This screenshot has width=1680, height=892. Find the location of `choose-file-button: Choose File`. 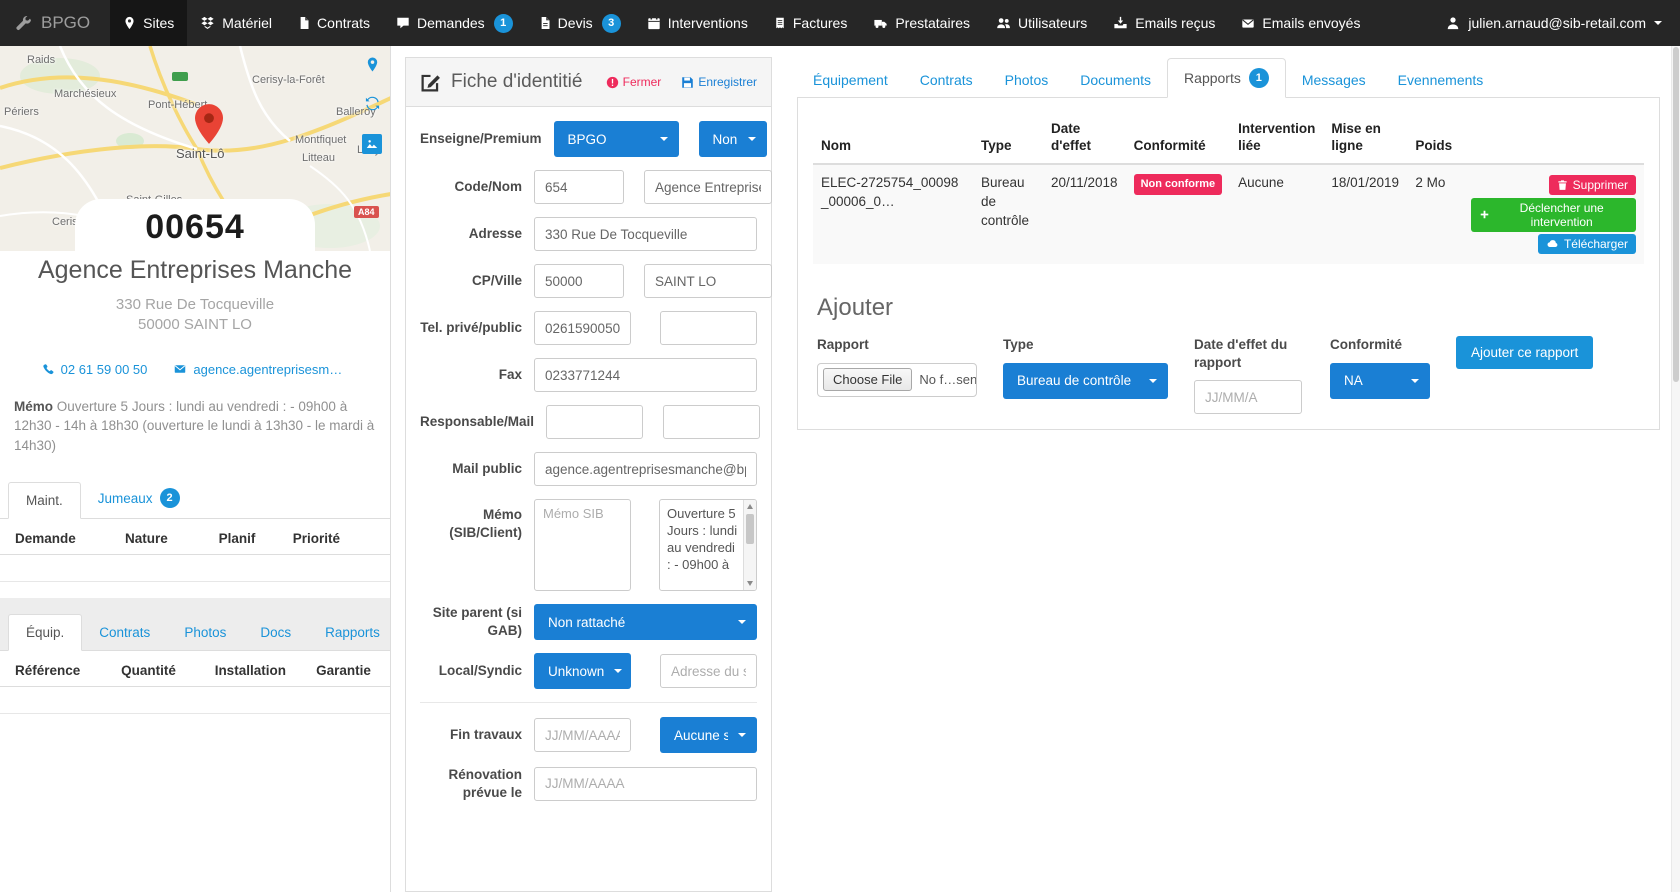

choose-file-button: Choose File is located at coordinates (868, 380).